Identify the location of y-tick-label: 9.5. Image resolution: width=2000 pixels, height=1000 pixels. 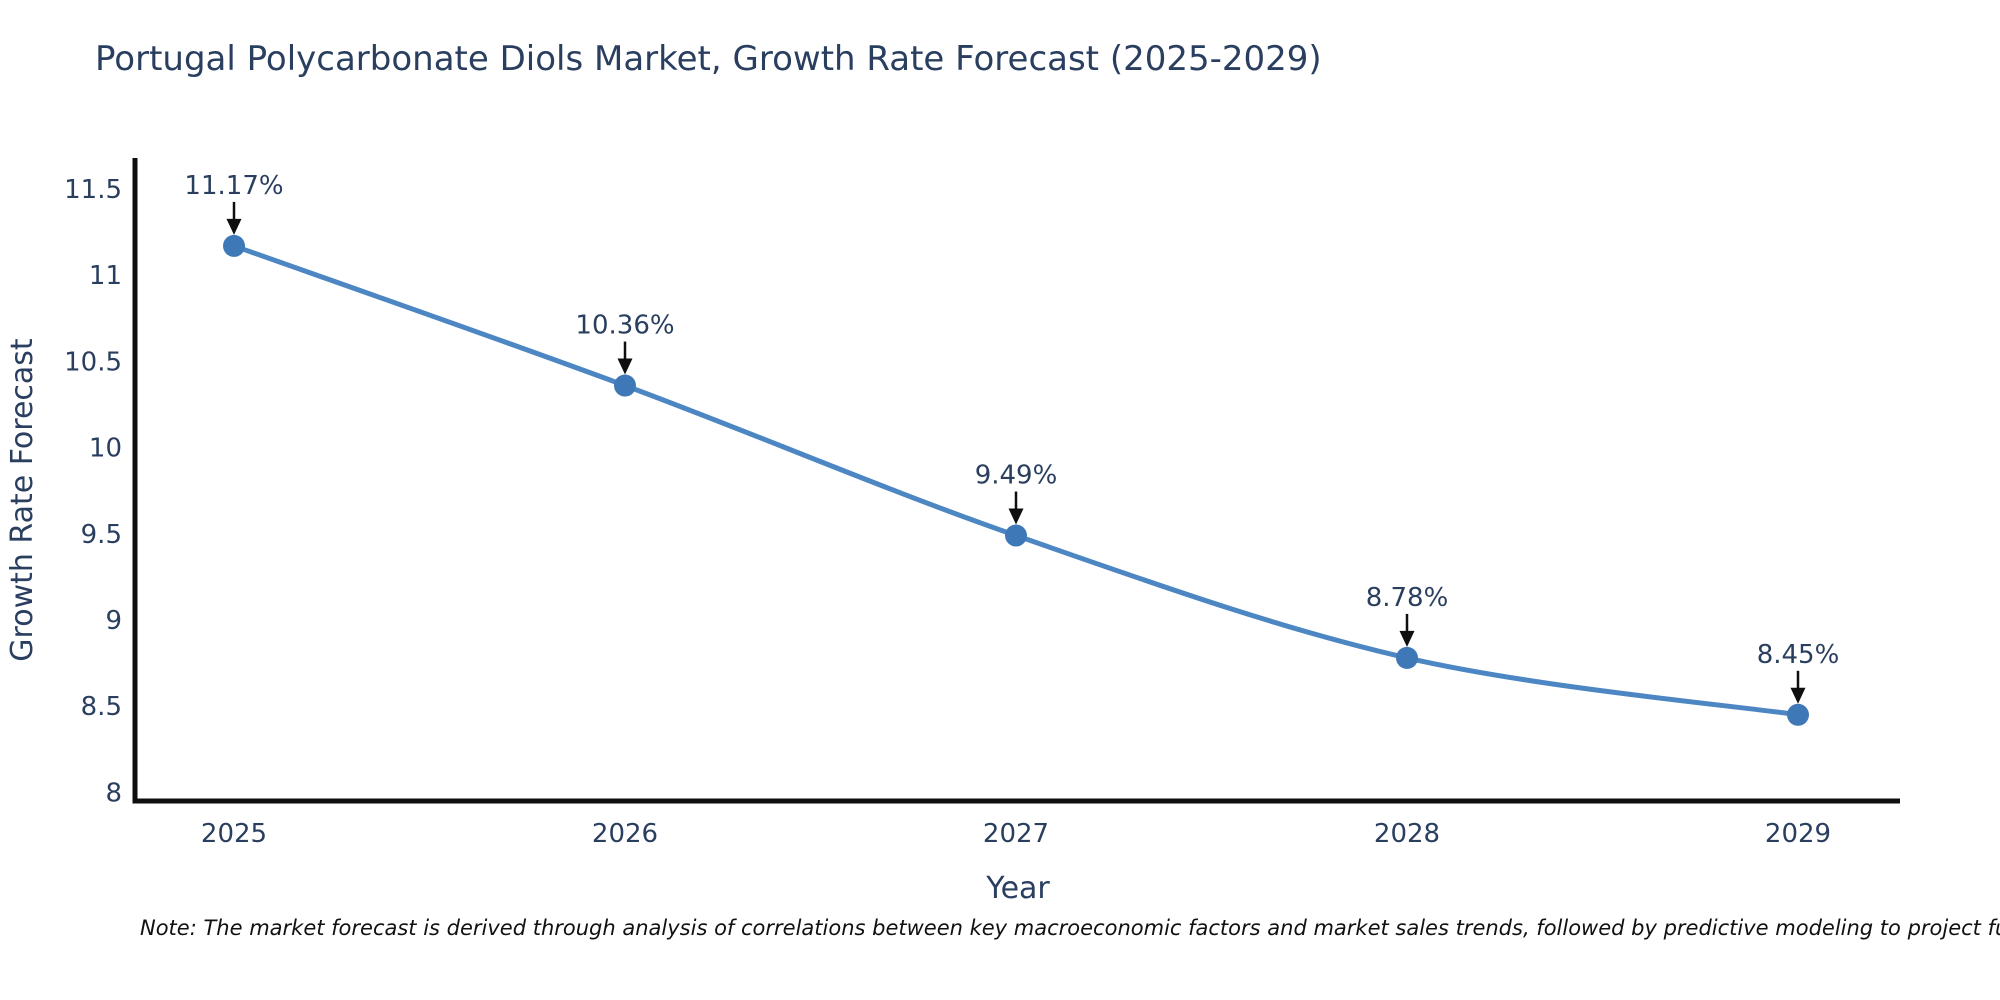
(101, 535).